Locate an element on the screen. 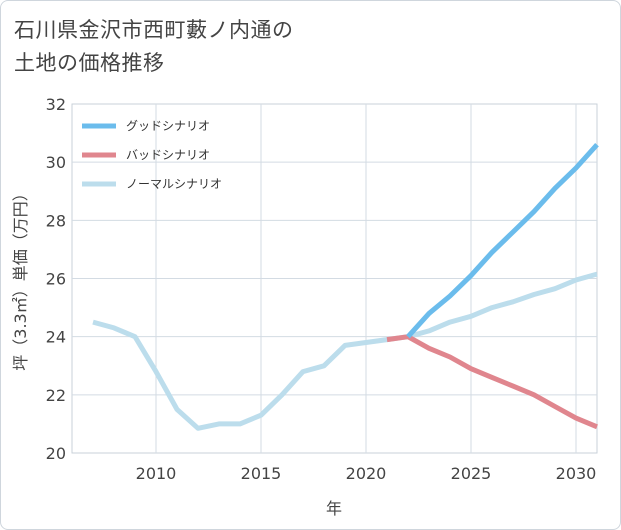 Image resolution: width=621 pixels, height=530 pixels. y-tick-label: 32 is located at coordinates (56, 104).